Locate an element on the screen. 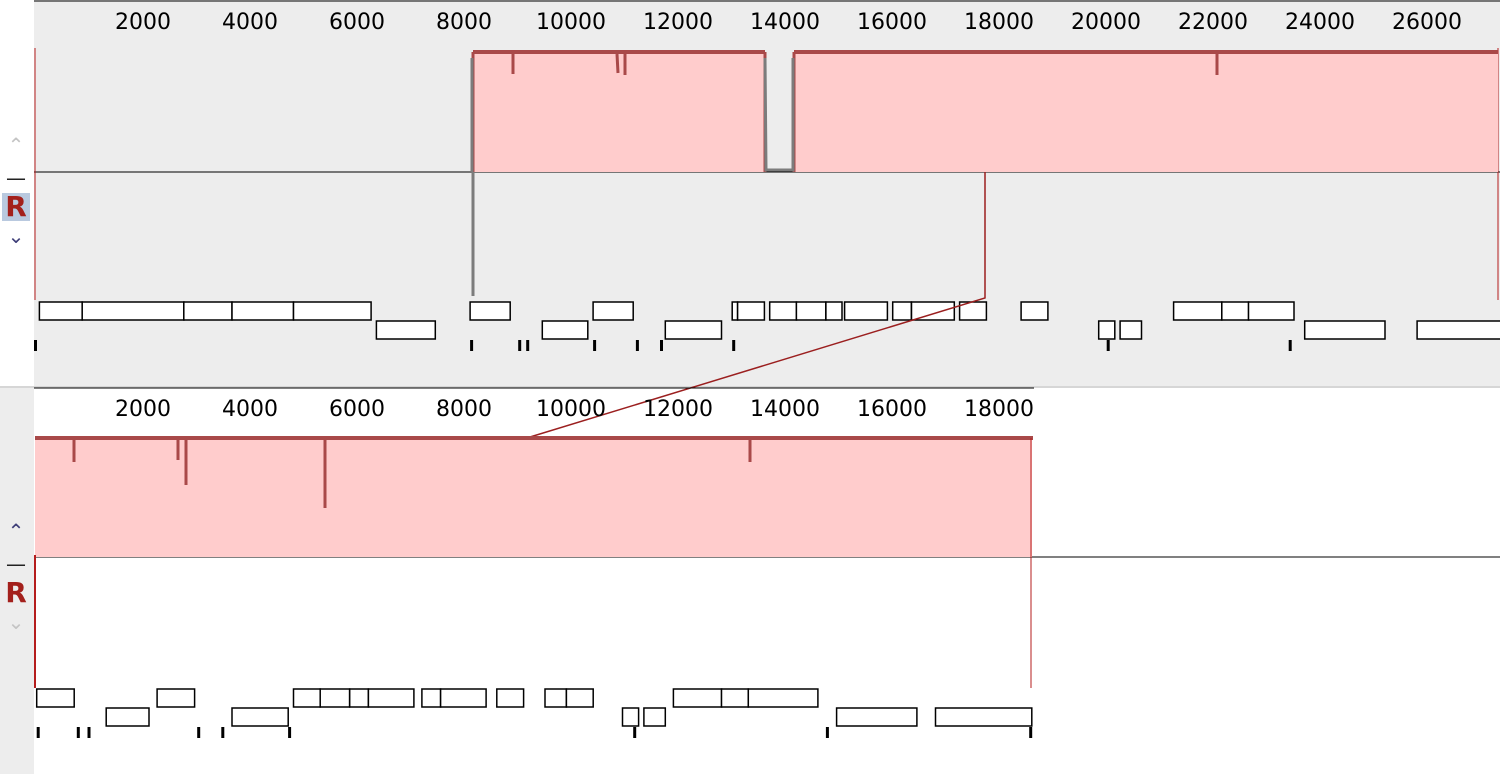 Image resolution: width=1500 pixels, height=774 pixels. ruler-1-label: 14000 is located at coordinates (785, 22).